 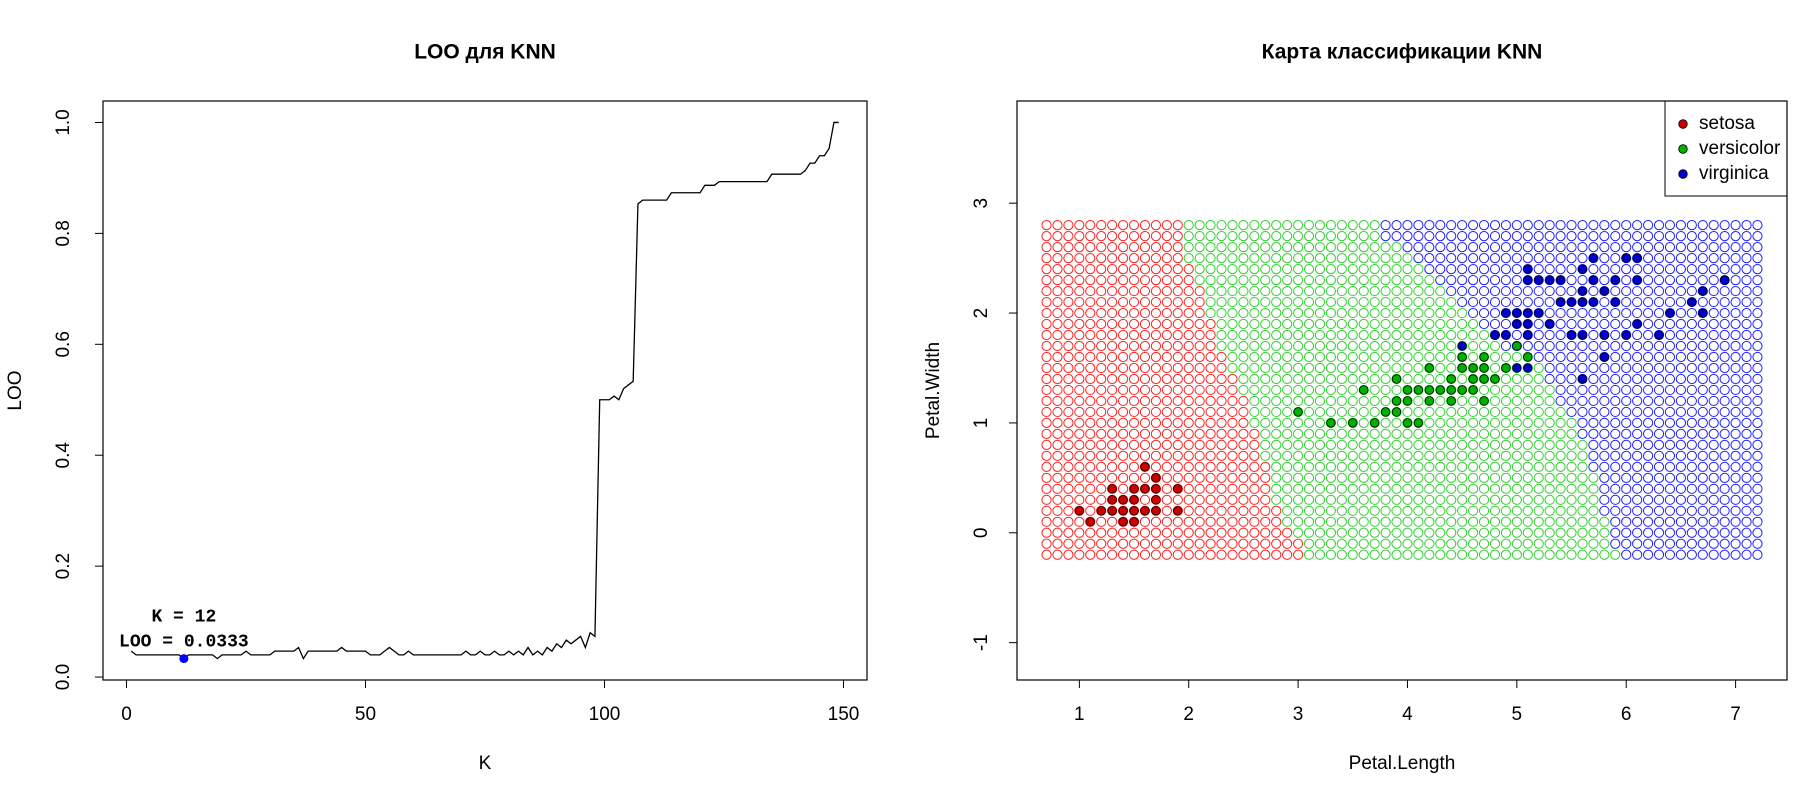 I want to click on y-tick-label: 3, so click(x=981, y=203).